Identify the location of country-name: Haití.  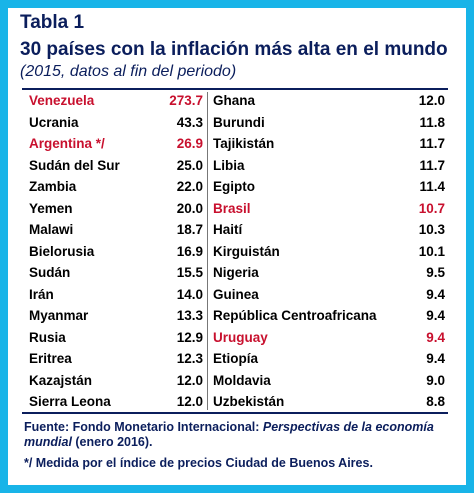
(228, 229).